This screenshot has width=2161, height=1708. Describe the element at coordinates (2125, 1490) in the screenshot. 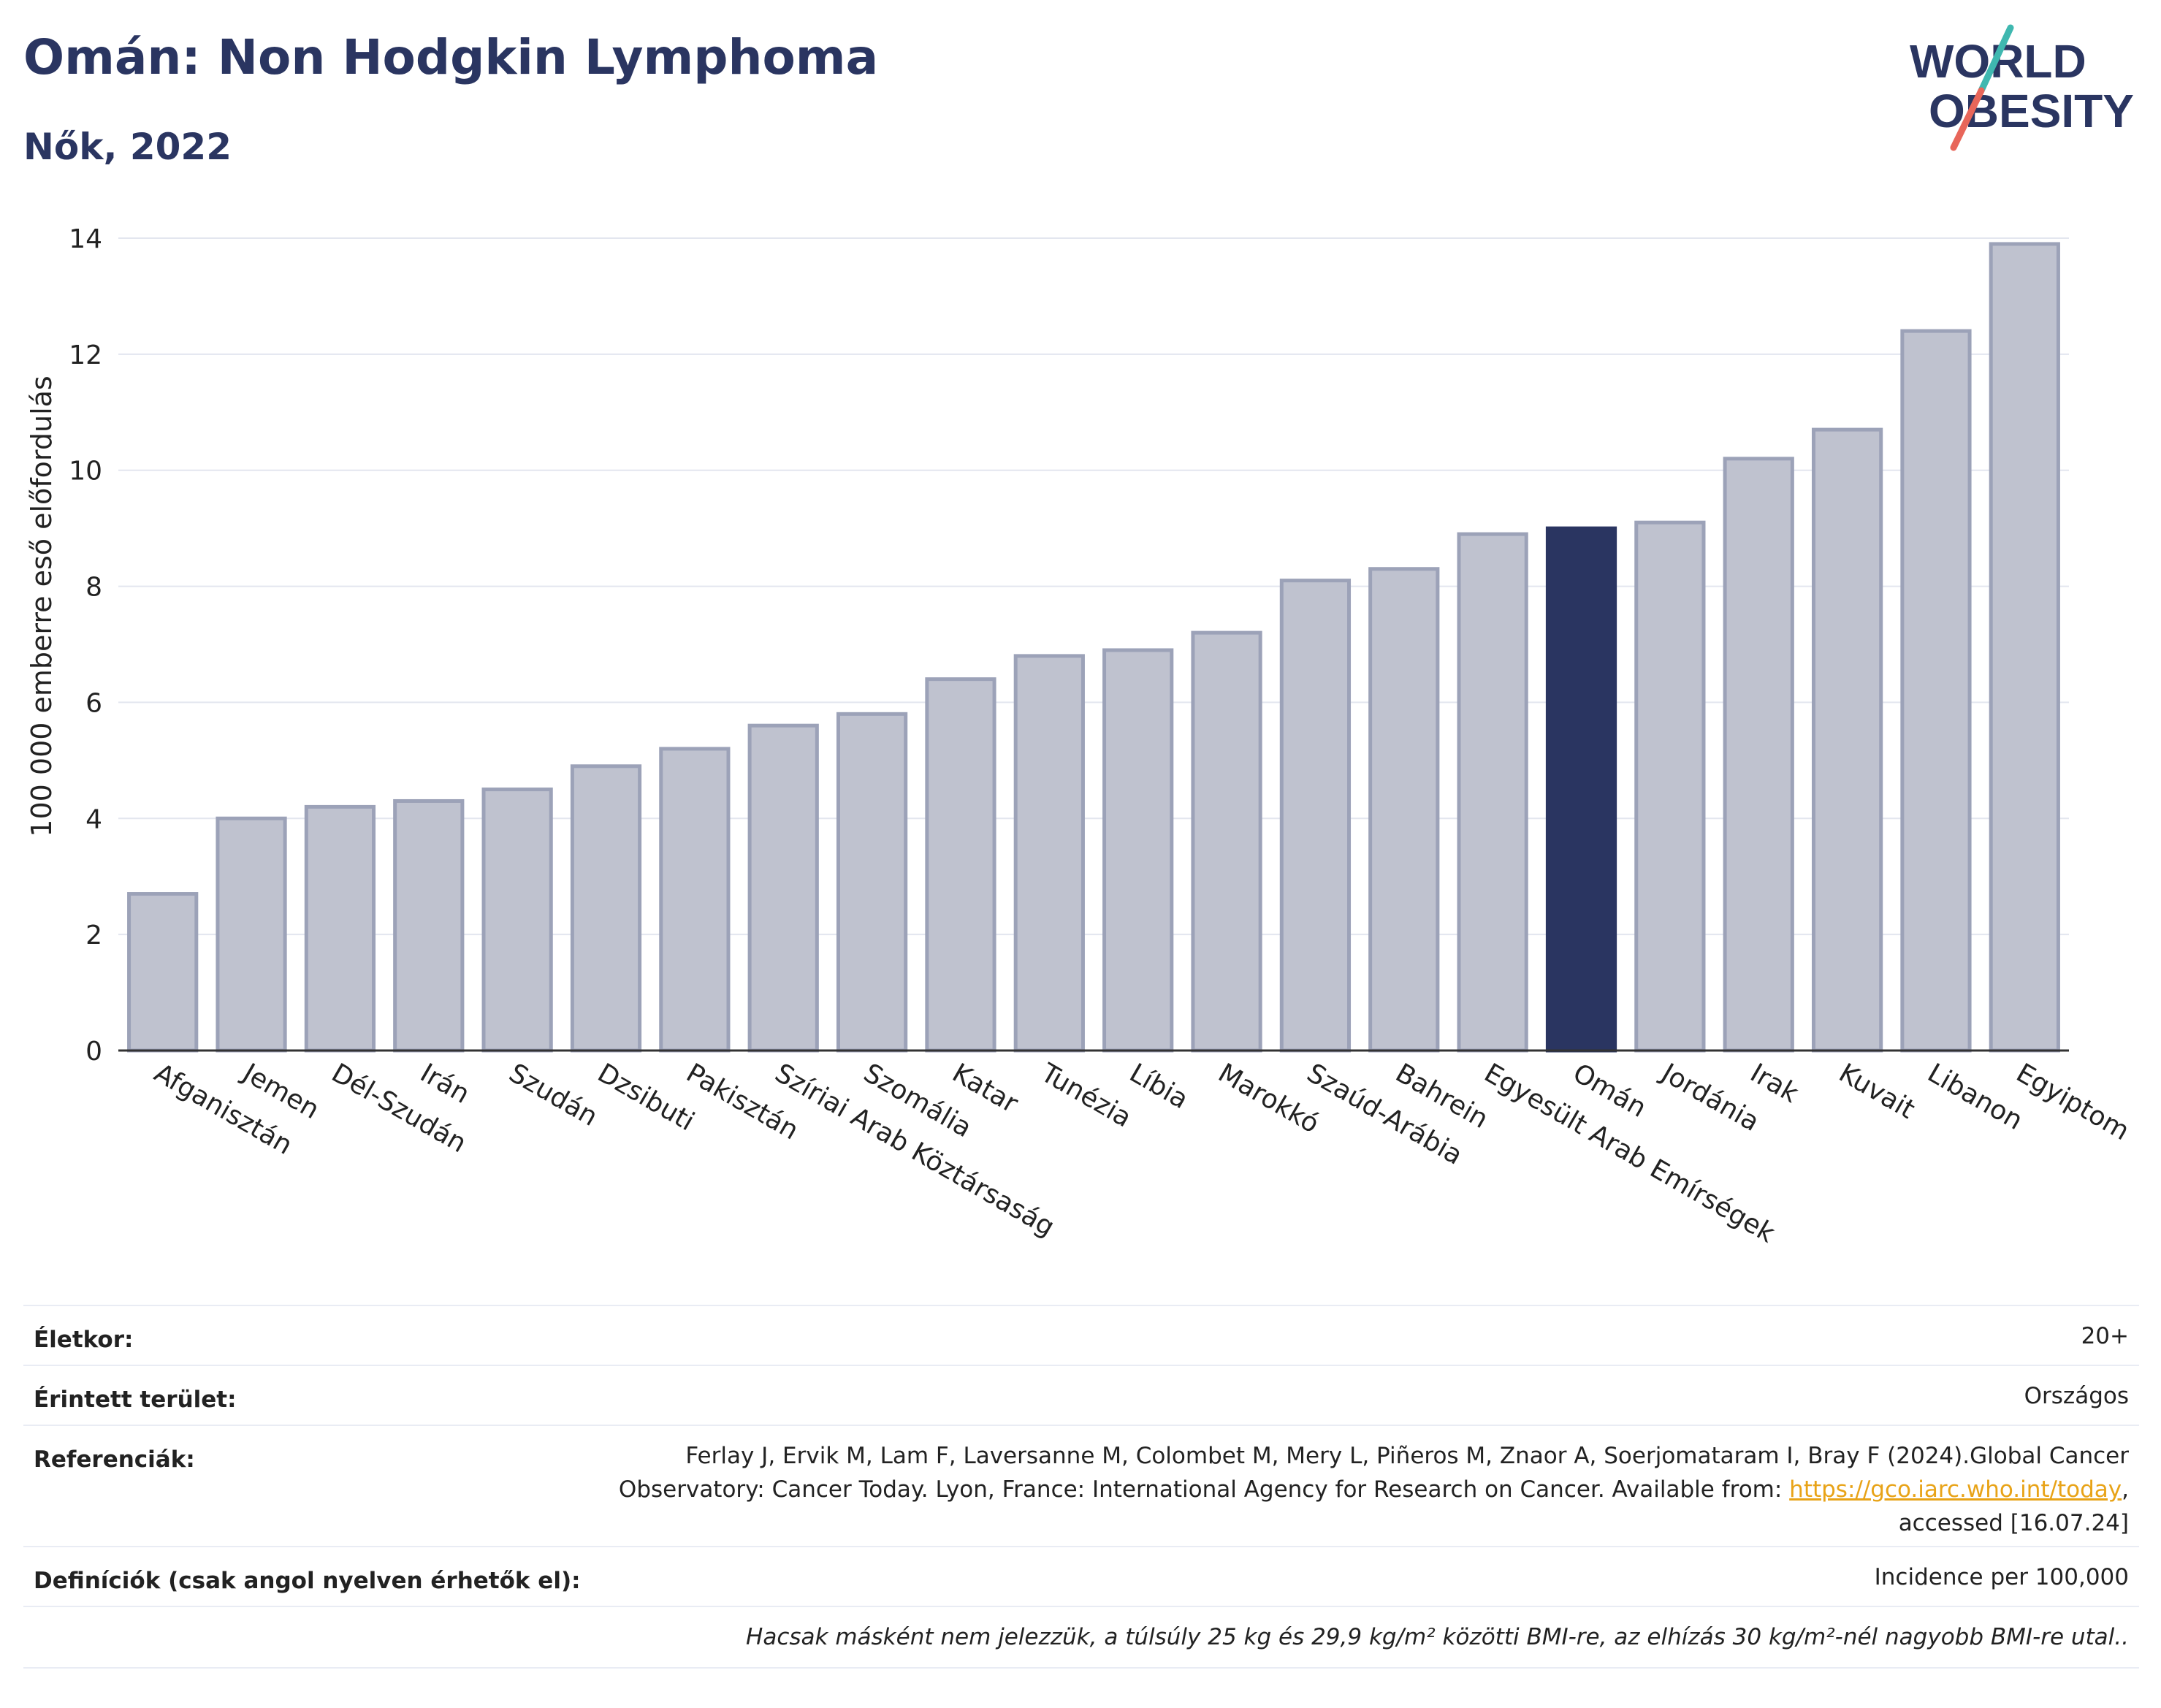

I see `reference-line-2-end: ,` at that location.